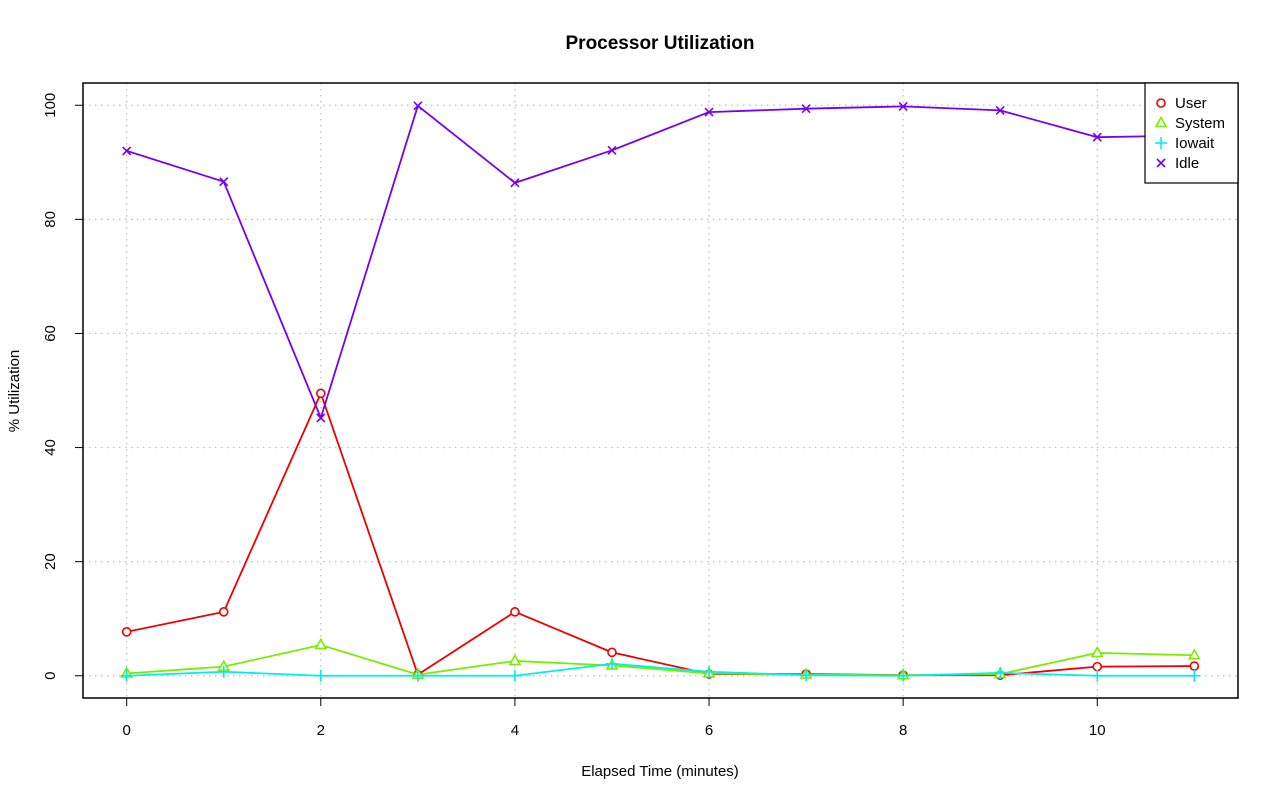 Image resolution: width=1280 pixels, height=801 pixels. Describe the element at coordinates (1200, 123) in the screenshot. I see `legend-label-system: System` at that location.